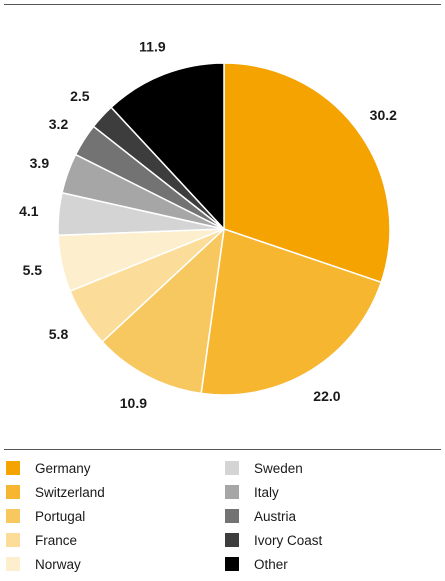 Image resolution: width=445 pixels, height=581 pixels. Describe the element at coordinates (33, 270) in the screenshot. I see `pie-value-label: 5.5` at that location.